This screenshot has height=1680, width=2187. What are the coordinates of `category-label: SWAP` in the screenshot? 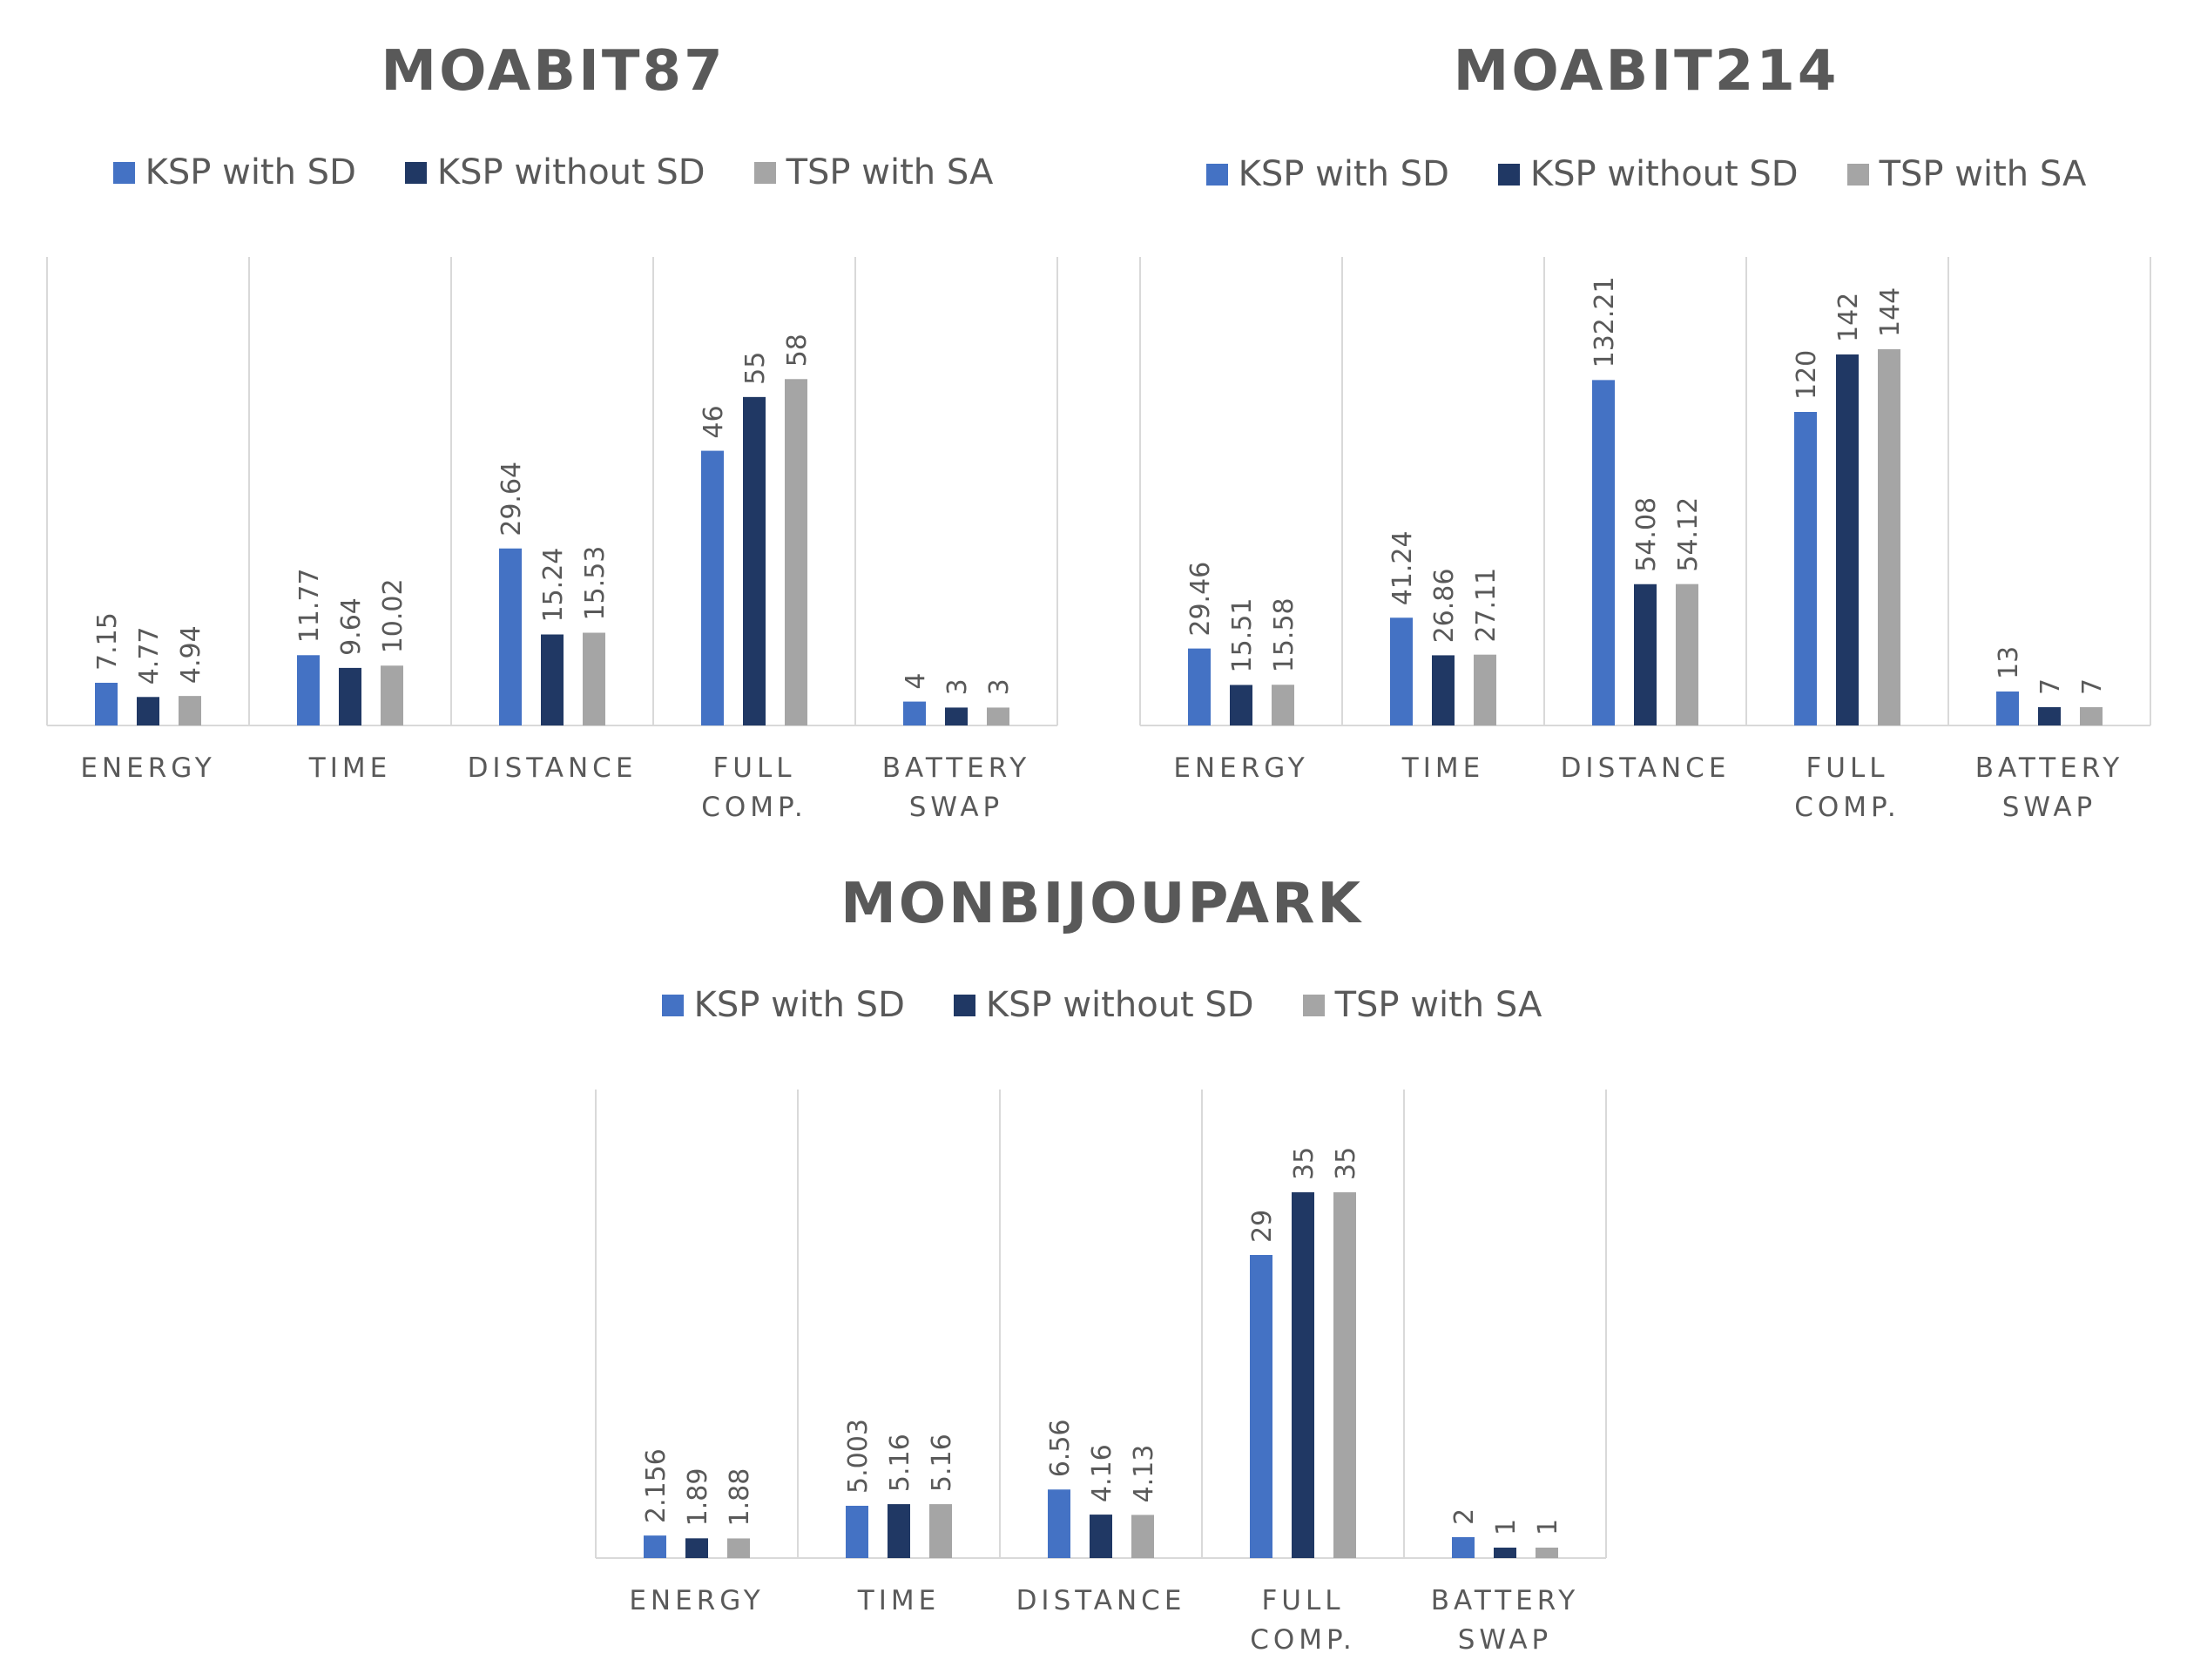 It's located at (2049, 807).